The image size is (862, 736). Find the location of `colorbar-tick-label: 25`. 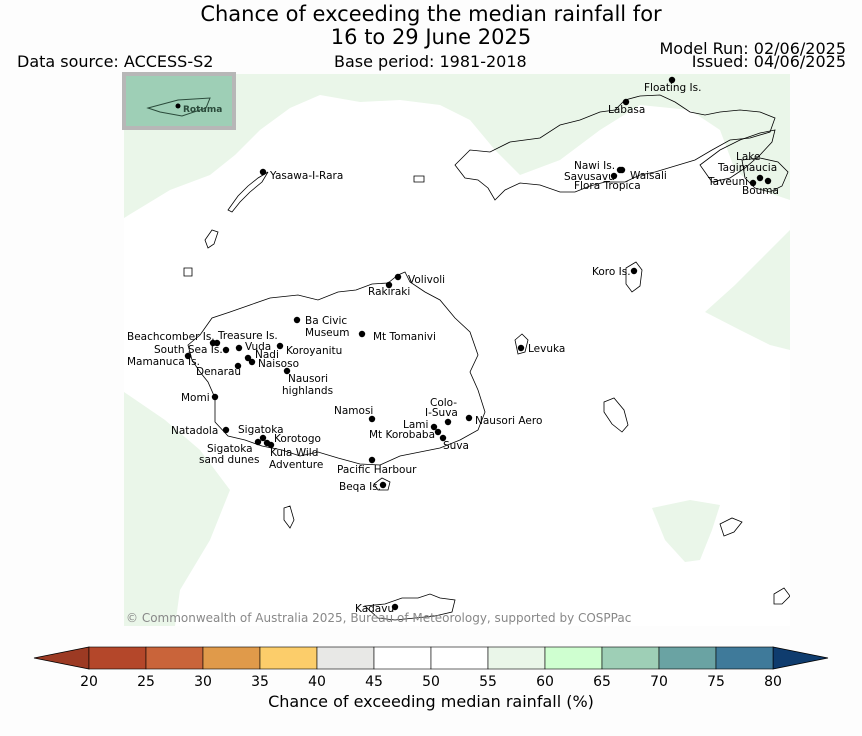

colorbar-tick-label: 25 is located at coordinates (146, 682).